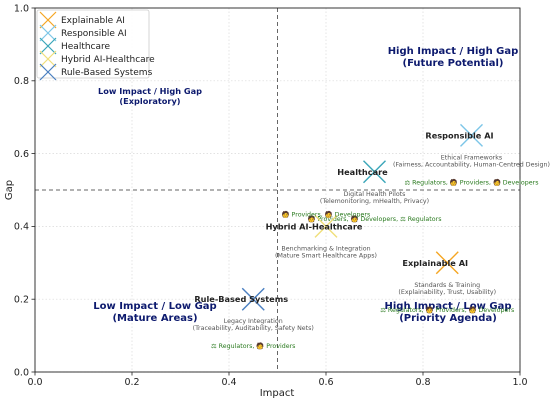 The width and height of the screenshot is (550, 400). What do you see at coordinates (149, 101) in the screenshot?
I see `quadrant-sublabel: (Exploratory)` at bounding box center [149, 101].